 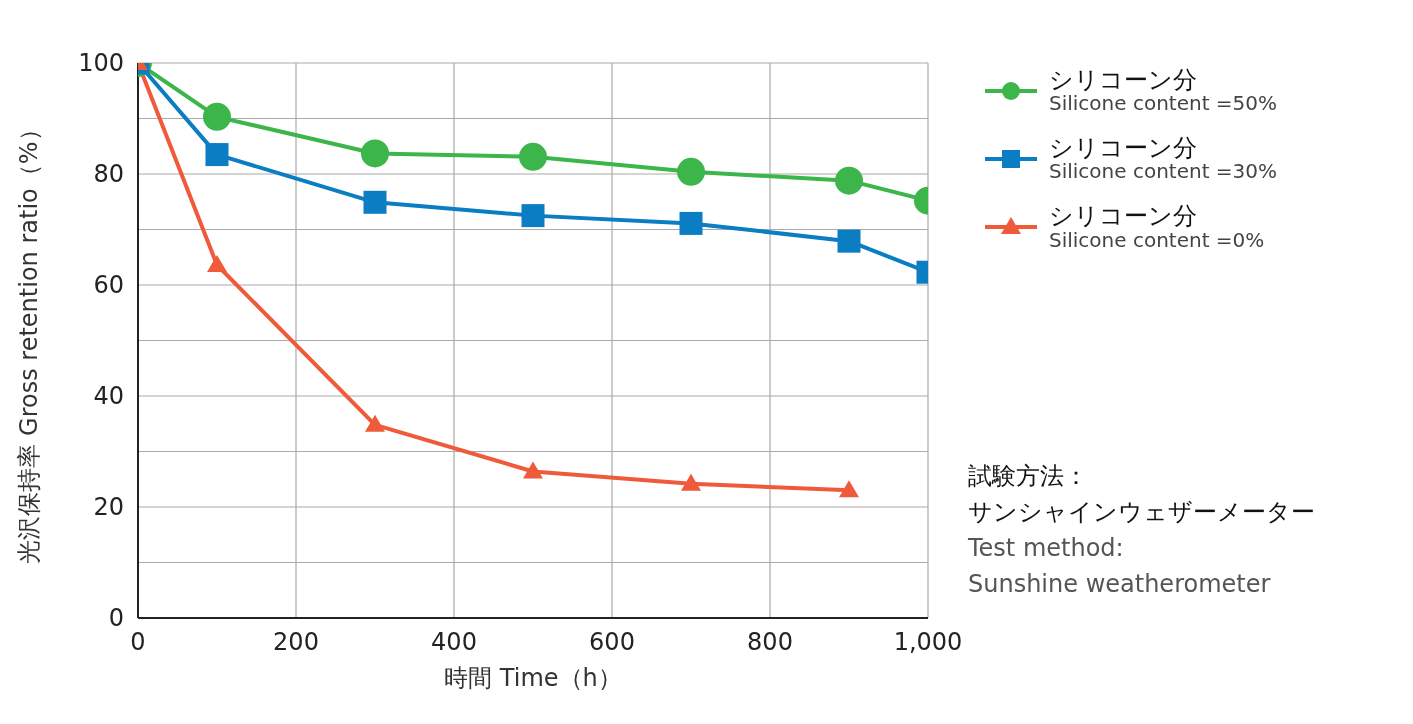 I want to click on y-tick-label: 20, so click(x=108, y=507).